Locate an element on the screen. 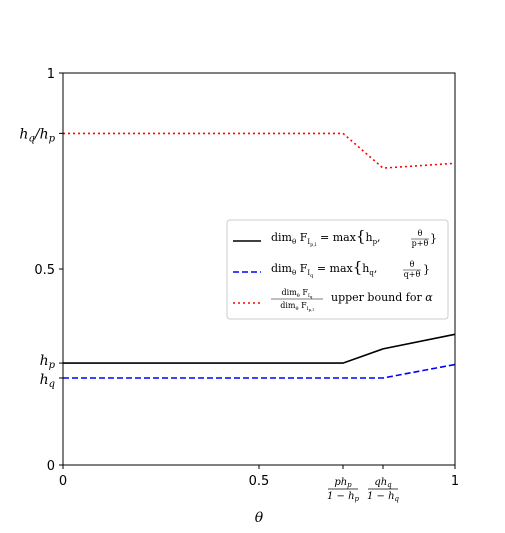  legend-label-ratio: dimθ FIq dimθ FIp,l upper bound for α is located at coordinates (352, 300).